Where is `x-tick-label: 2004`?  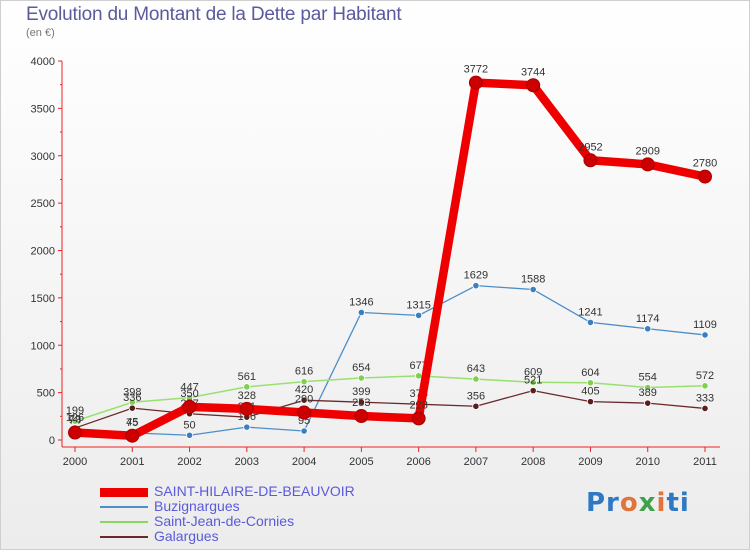 x-tick-label: 2004 is located at coordinates (304, 462).